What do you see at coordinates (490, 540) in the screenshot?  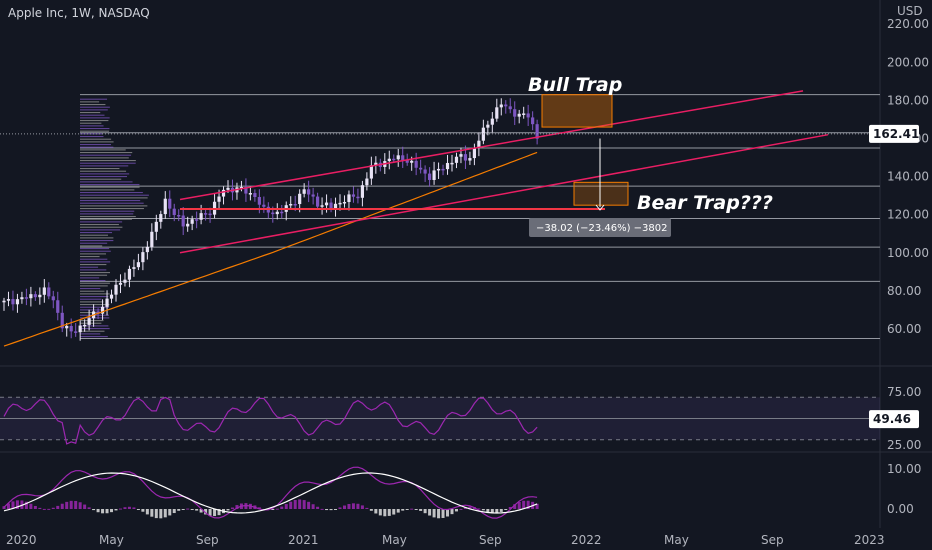 I see `x-tick-label: Sep` at bounding box center [490, 540].